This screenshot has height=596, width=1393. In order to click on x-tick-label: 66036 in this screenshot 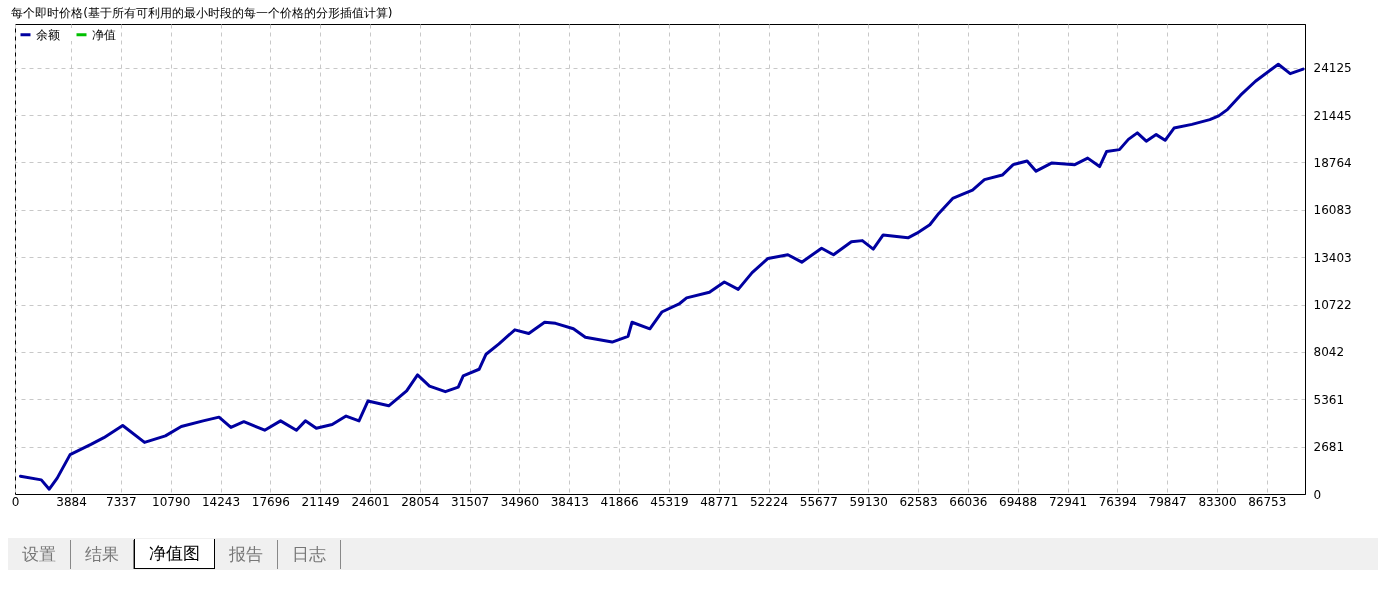, I will do `click(968, 501)`.